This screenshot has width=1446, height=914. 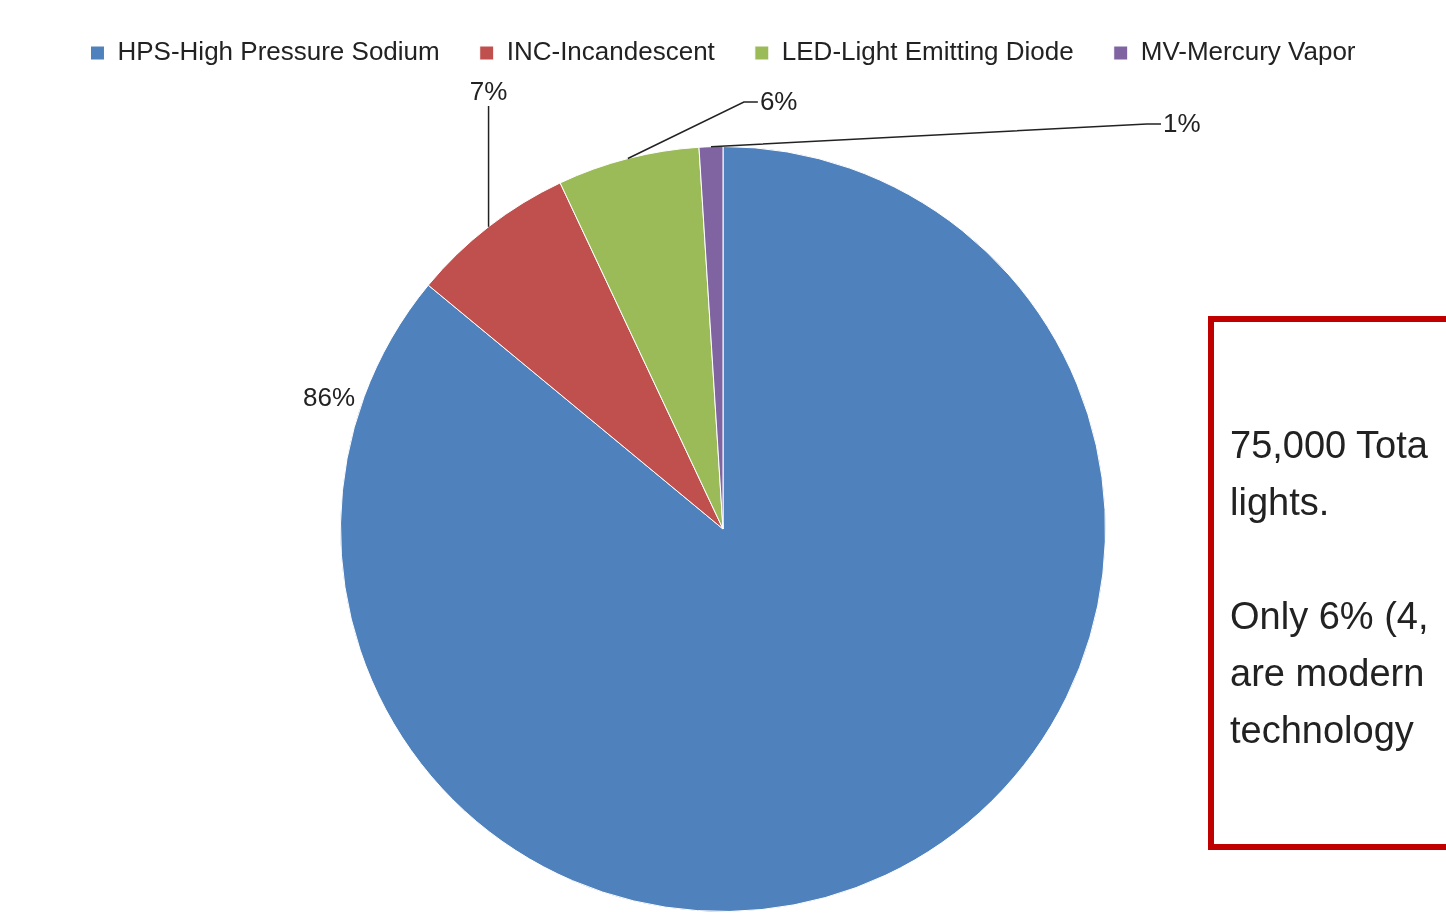 I want to click on legend-label: MV-Mercury Vapor, so click(x=1248, y=51).